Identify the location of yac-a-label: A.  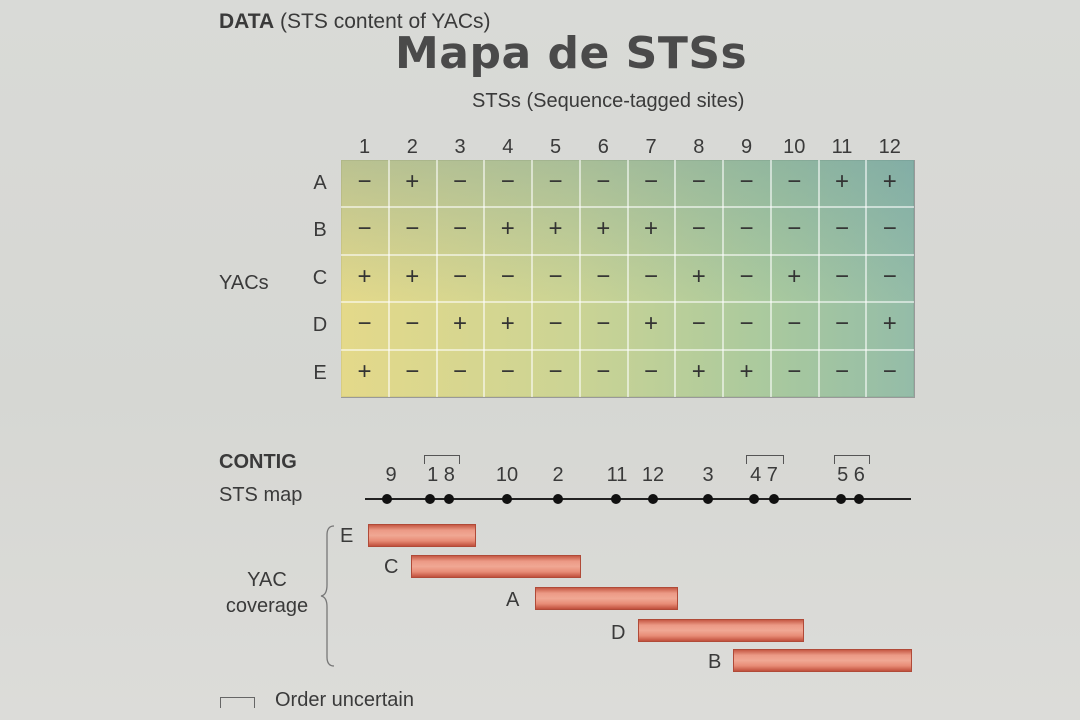
(513, 600).